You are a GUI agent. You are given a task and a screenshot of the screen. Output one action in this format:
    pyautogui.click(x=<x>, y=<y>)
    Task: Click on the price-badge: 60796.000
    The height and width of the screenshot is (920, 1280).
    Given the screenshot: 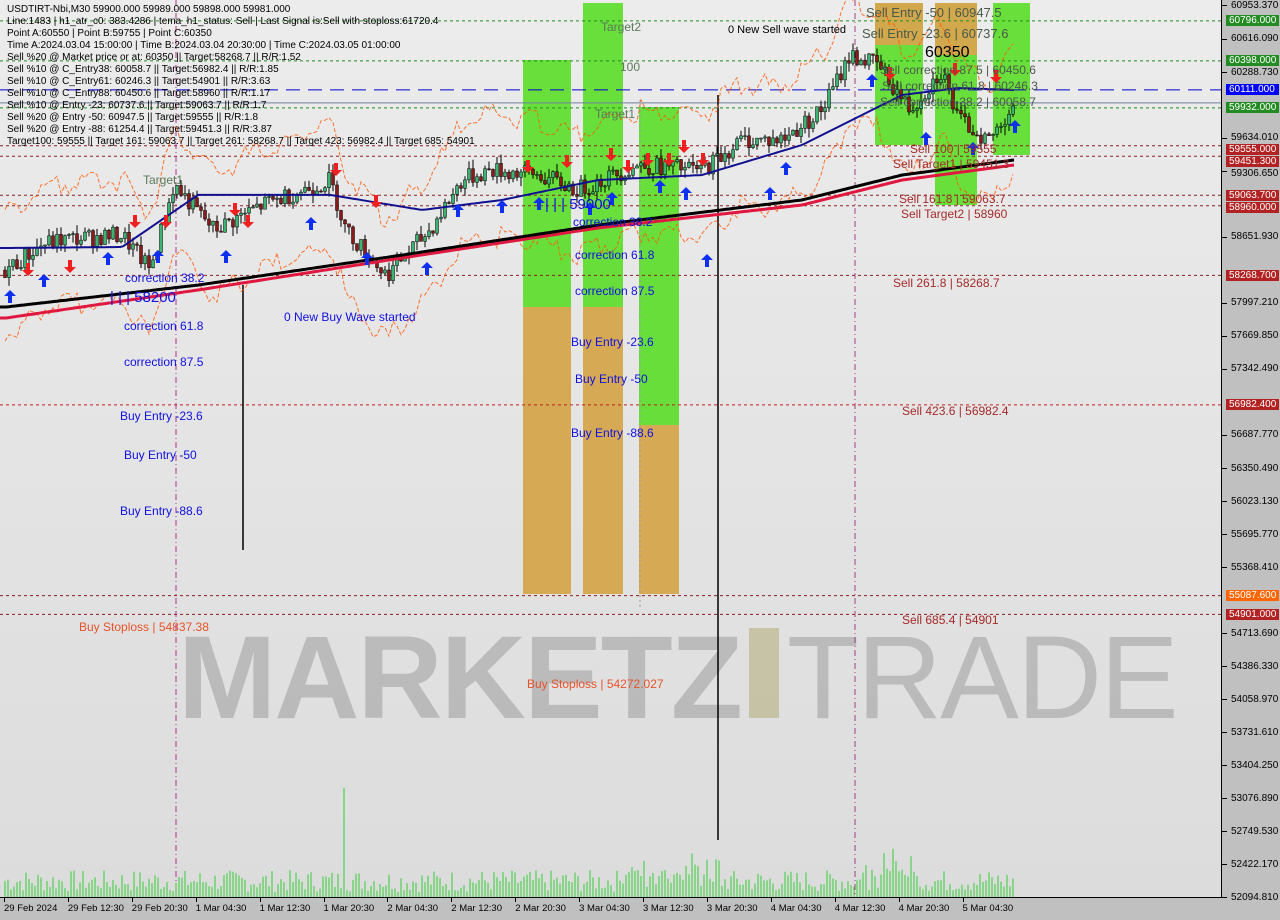 What is the action you would take?
    pyautogui.click(x=1252, y=21)
    